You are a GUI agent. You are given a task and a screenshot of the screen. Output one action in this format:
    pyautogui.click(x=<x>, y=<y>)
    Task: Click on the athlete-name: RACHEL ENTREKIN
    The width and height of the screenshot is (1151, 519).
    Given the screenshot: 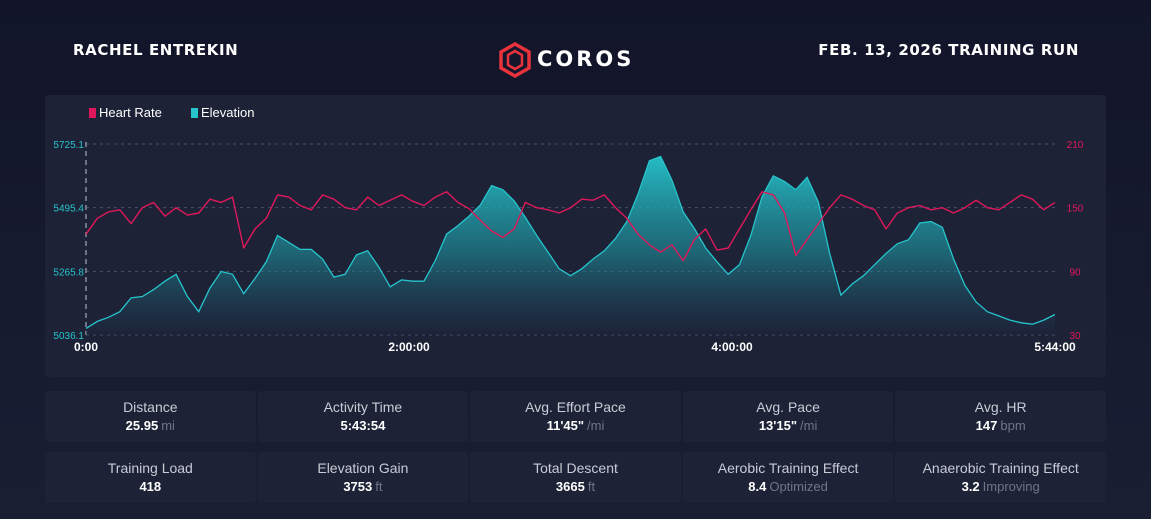 What is the action you would take?
    pyautogui.click(x=156, y=50)
    